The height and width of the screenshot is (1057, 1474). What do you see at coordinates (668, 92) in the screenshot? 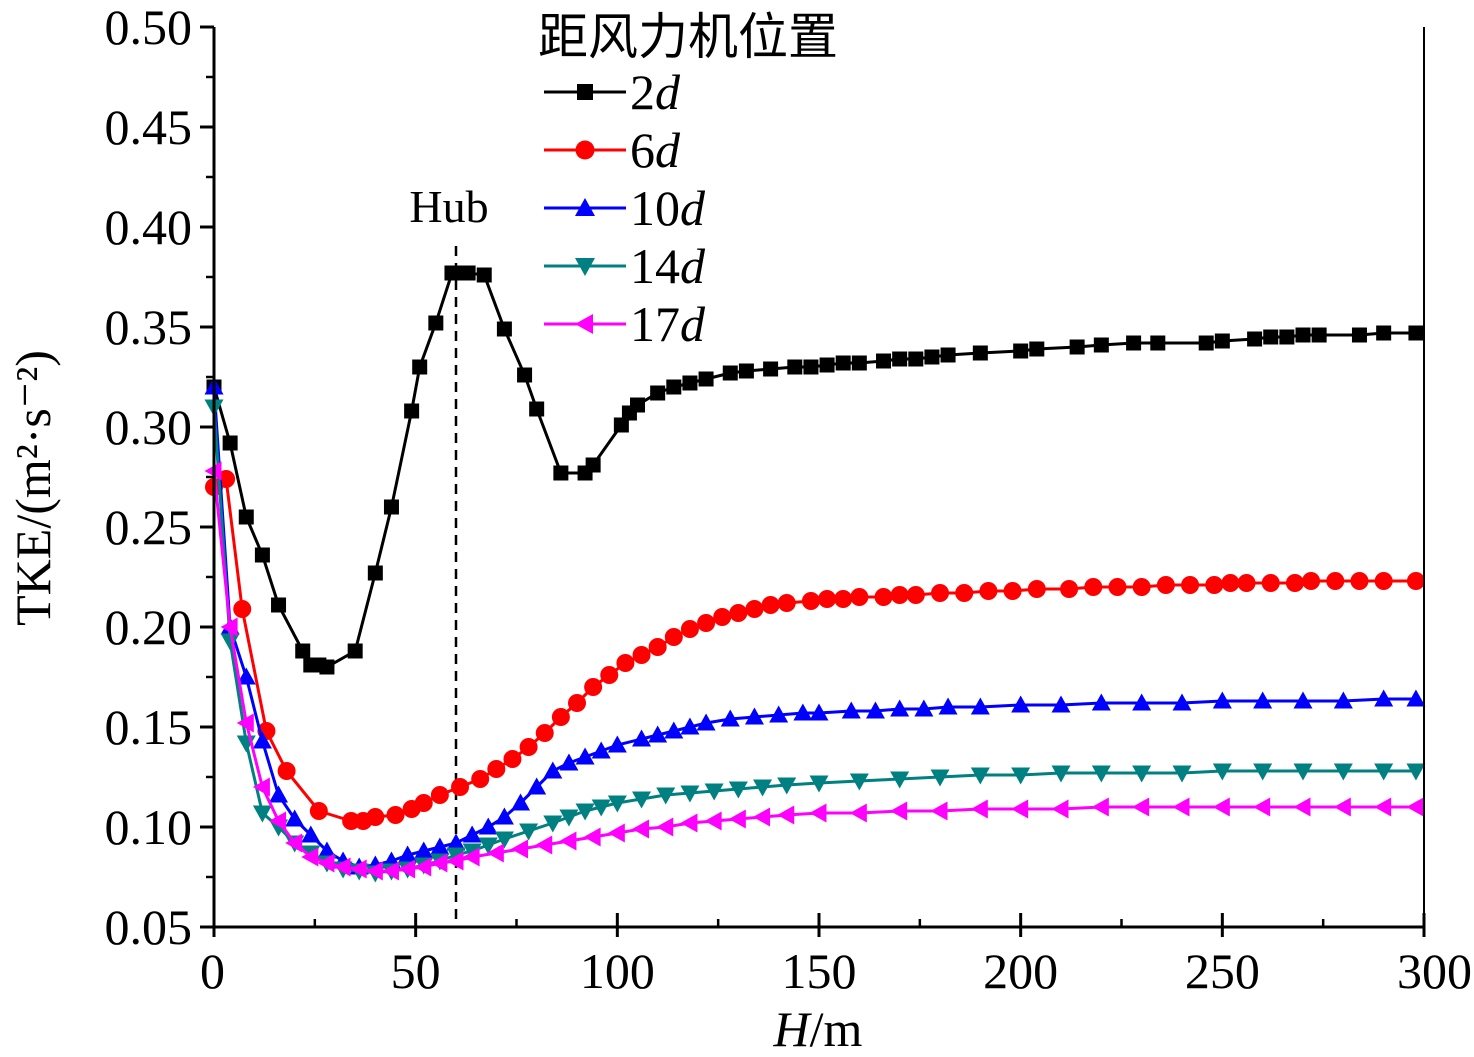
I see `legend-label-symbol: d` at bounding box center [668, 92].